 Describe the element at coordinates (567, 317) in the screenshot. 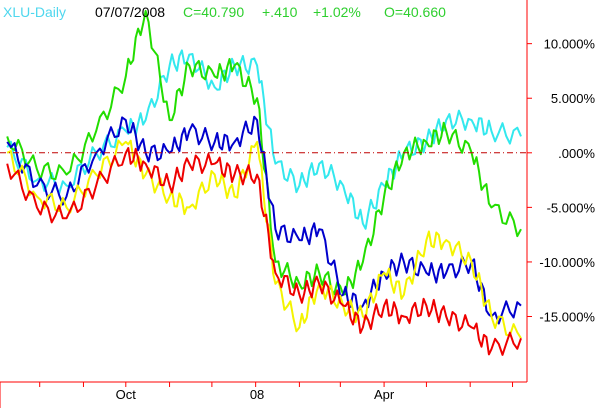

I see `y-tick-label: -15.000%` at that location.